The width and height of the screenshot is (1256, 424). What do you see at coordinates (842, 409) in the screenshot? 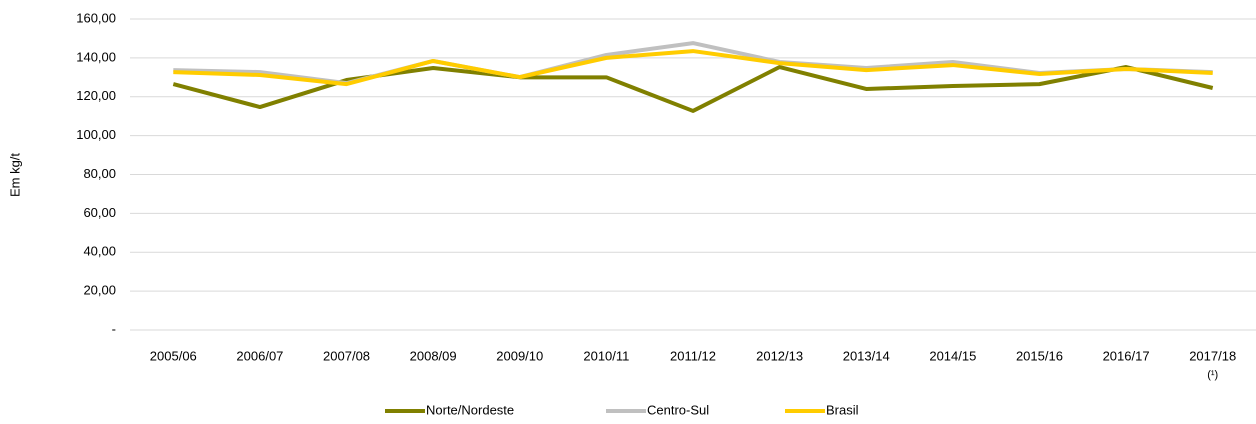
I see `legend-label: Brasil` at bounding box center [842, 409].